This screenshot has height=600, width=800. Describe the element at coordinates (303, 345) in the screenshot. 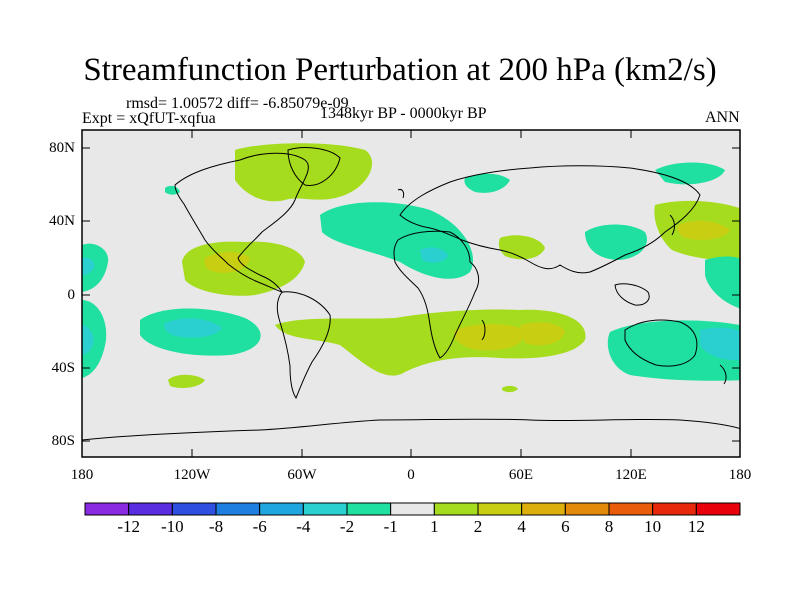

I see `coast-south-america` at that location.